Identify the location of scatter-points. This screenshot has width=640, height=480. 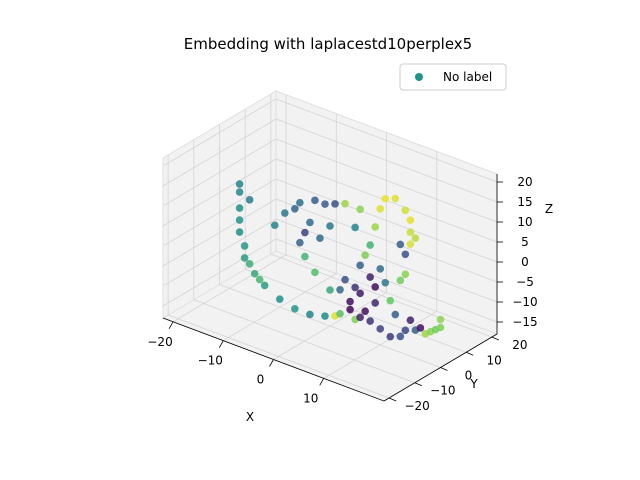
(340, 260).